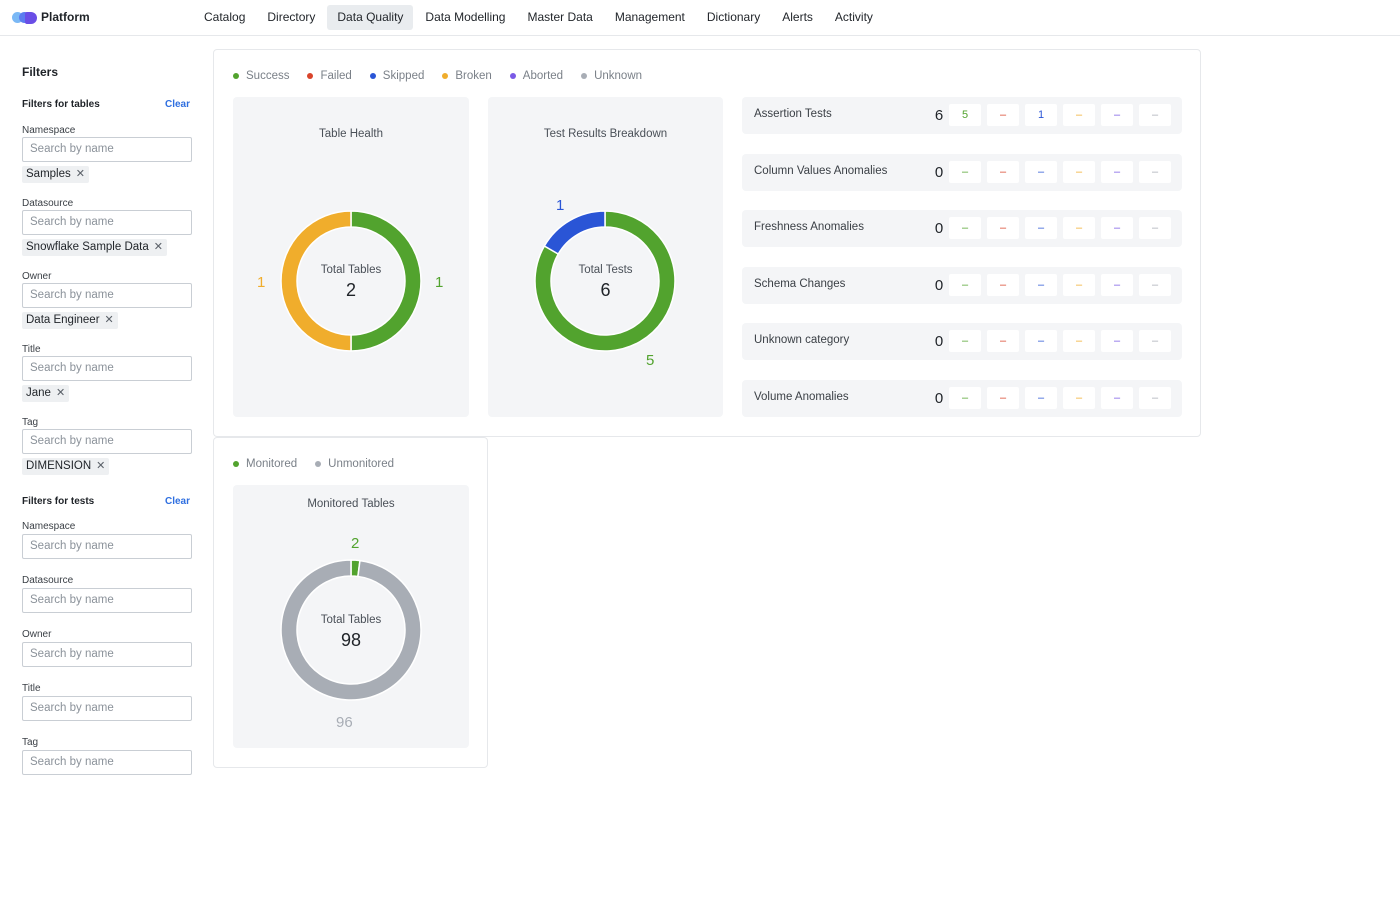 This screenshot has width=1400, height=919. Describe the element at coordinates (310, 76) in the screenshot. I see `failed-dot-icon` at that location.